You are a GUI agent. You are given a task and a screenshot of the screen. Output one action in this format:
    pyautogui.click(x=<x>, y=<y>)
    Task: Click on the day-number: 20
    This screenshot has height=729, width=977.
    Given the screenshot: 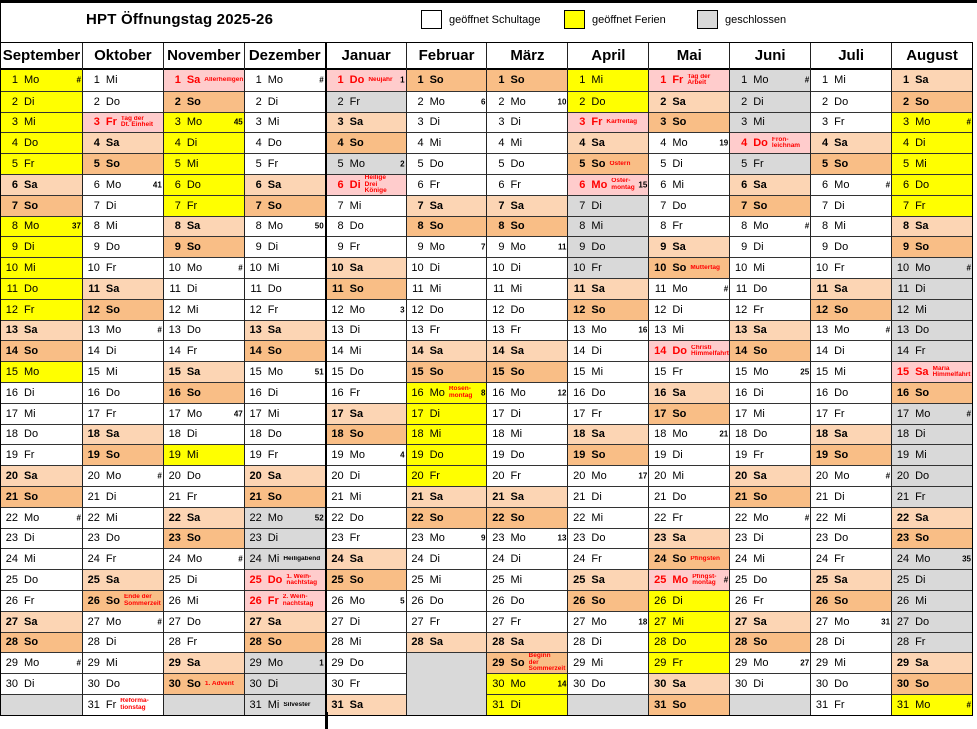 What is the action you would take?
    pyautogui.click(x=174, y=476)
    